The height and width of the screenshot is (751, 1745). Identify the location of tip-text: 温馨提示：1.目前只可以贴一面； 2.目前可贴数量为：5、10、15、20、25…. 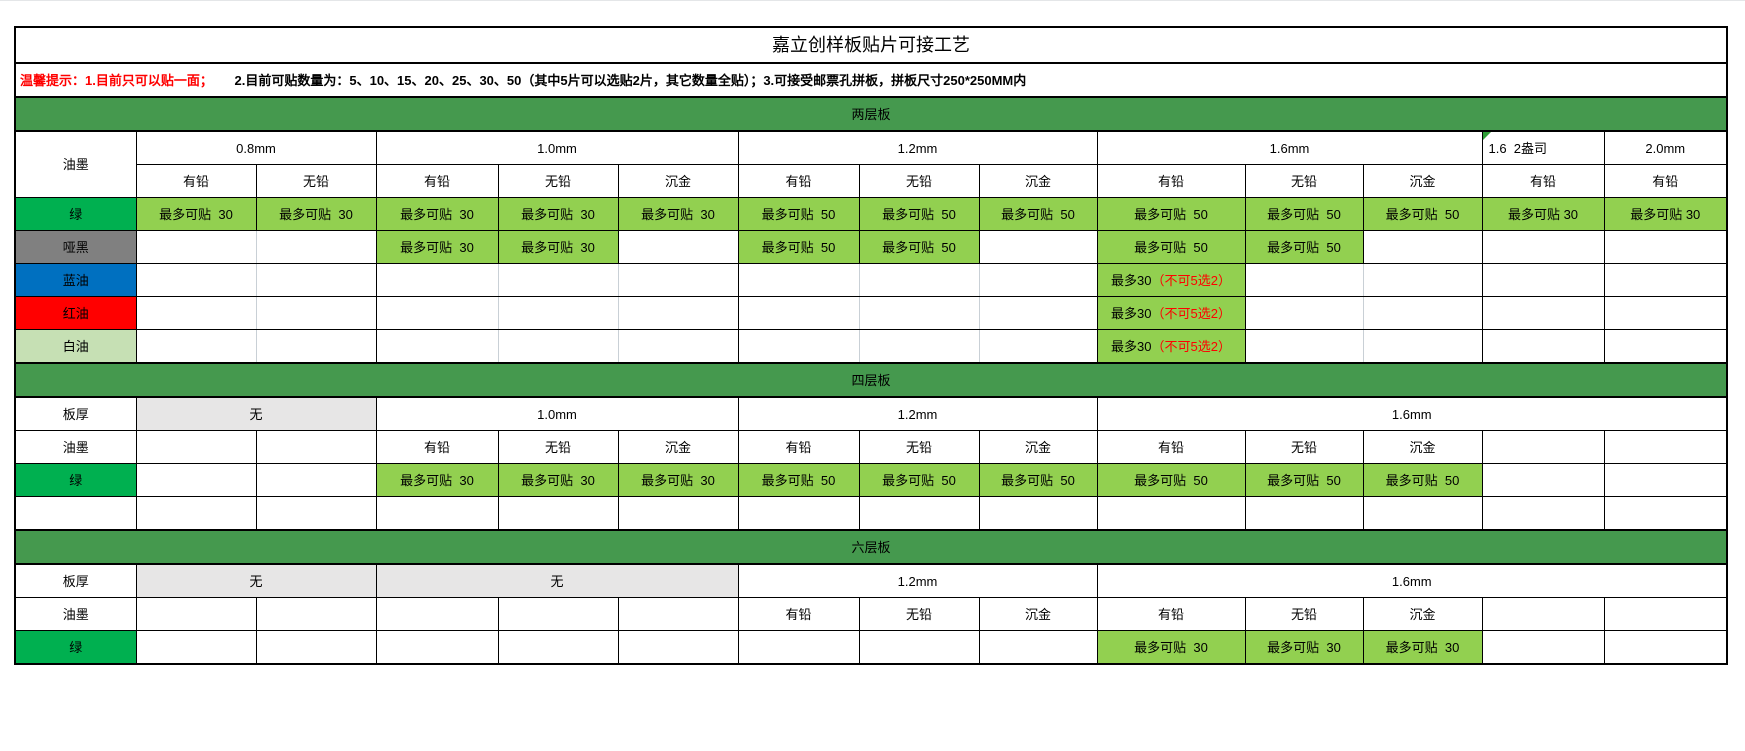
(871, 80).